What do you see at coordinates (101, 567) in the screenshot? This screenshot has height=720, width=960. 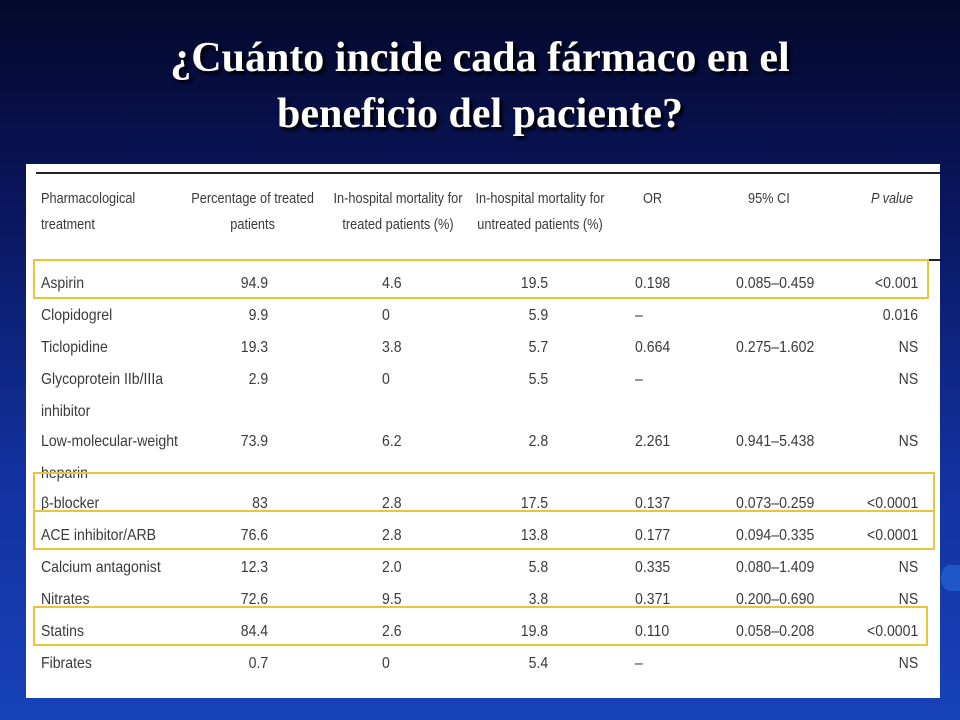 I see `cell-treatment: Calcium antagonist` at bounding box center [101, 567].